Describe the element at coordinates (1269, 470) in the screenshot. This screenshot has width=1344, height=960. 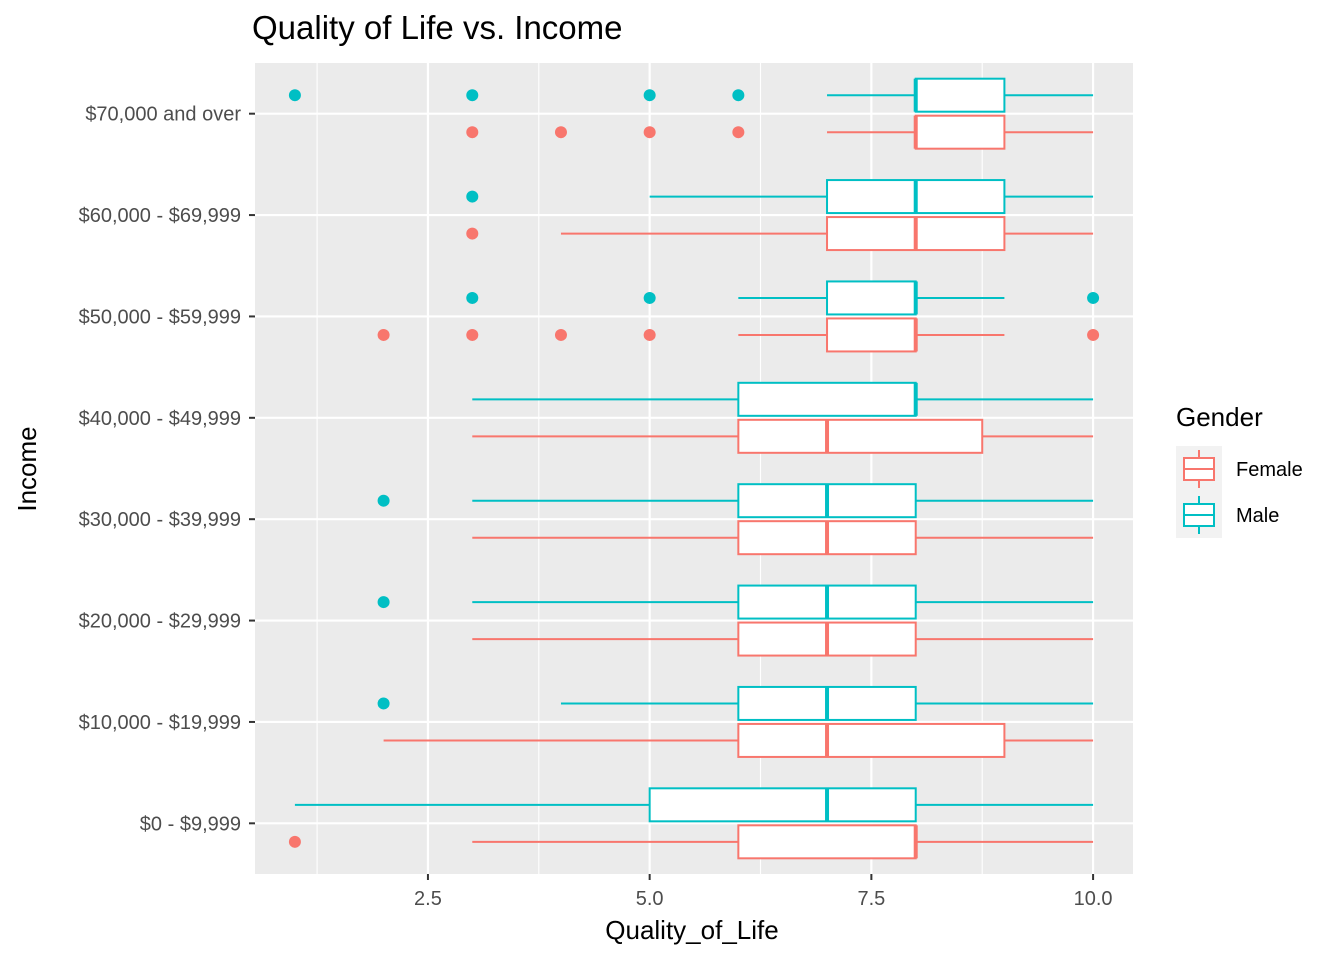
I see `legend-label-female: Female` at that location.